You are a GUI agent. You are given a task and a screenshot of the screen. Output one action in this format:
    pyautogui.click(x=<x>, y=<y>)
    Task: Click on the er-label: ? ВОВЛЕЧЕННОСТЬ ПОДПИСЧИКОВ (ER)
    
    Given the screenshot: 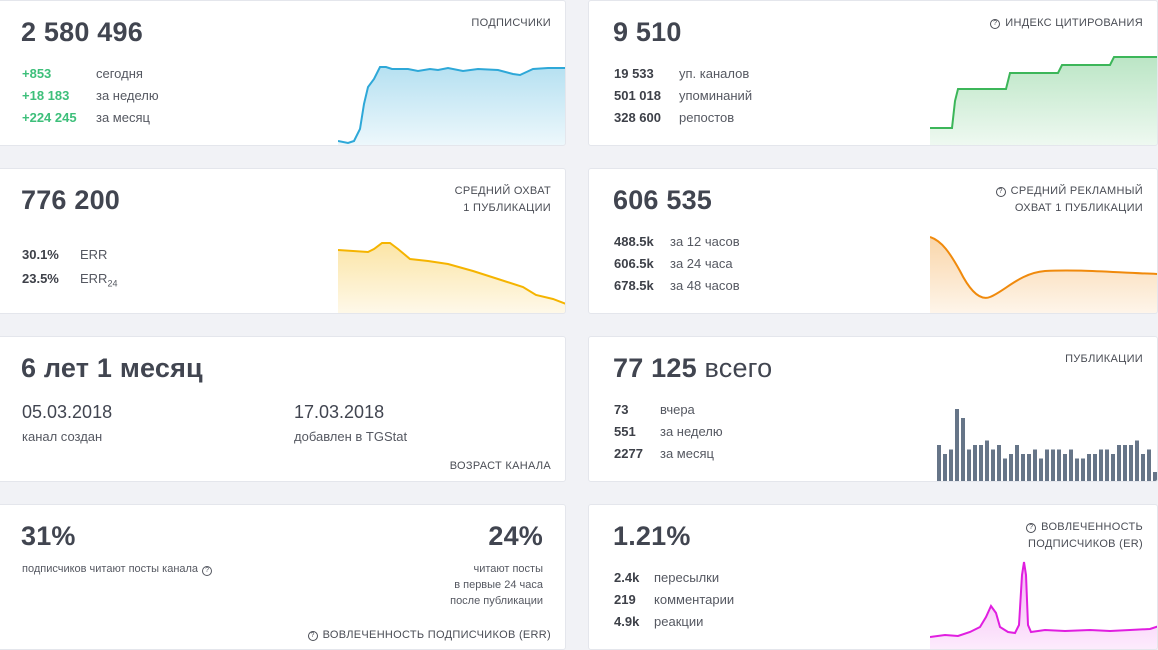 What is the action you would take?
    pyautogui.click(x=1084, y=535)
    